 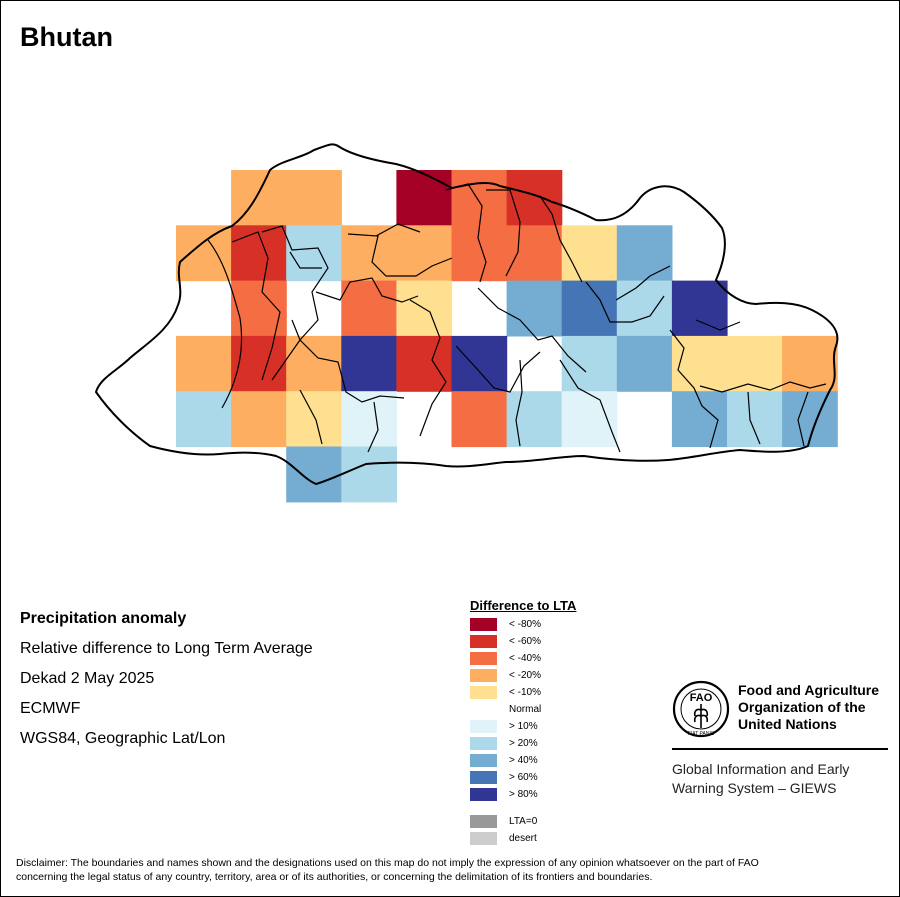 What do you see at coordinates (66, 37) in the screenshot?
I see `map-title: Bhutan` at bounding box center [66, 37].